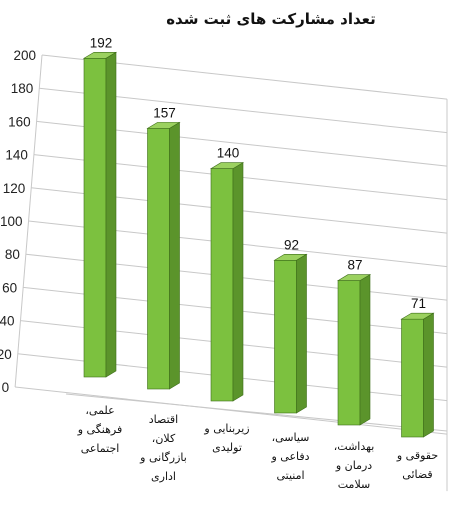  Describe the element at coordinates (354, 446) in the screenshot. I see `category-label-line: بهداشت،` at that location.